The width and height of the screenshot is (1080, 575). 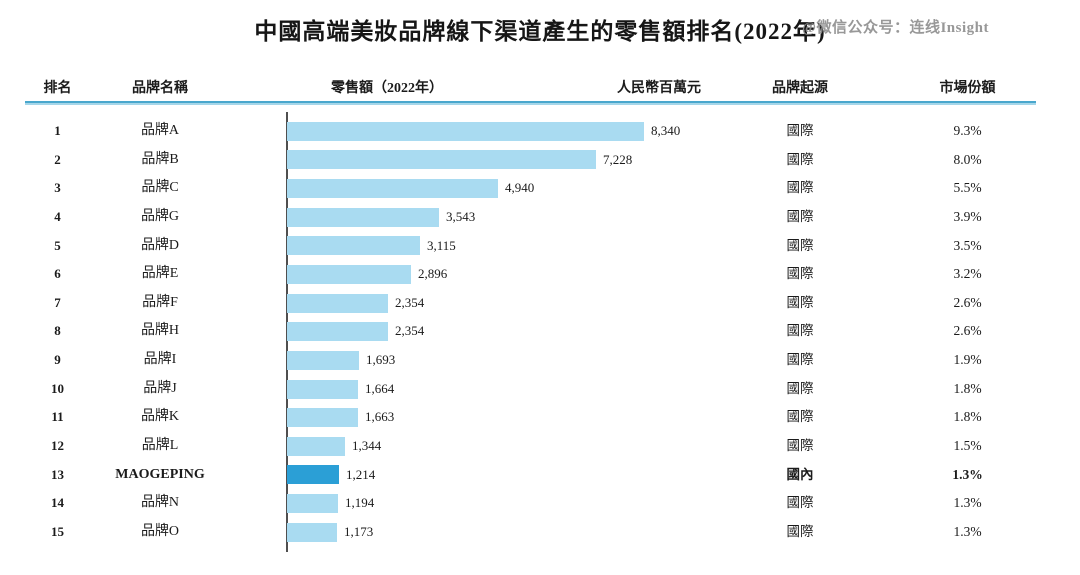 What do you see at coordinates (967, 360) in the screenshot?
I see `share-cell: 1.9%` at bounding box center [967, 360].